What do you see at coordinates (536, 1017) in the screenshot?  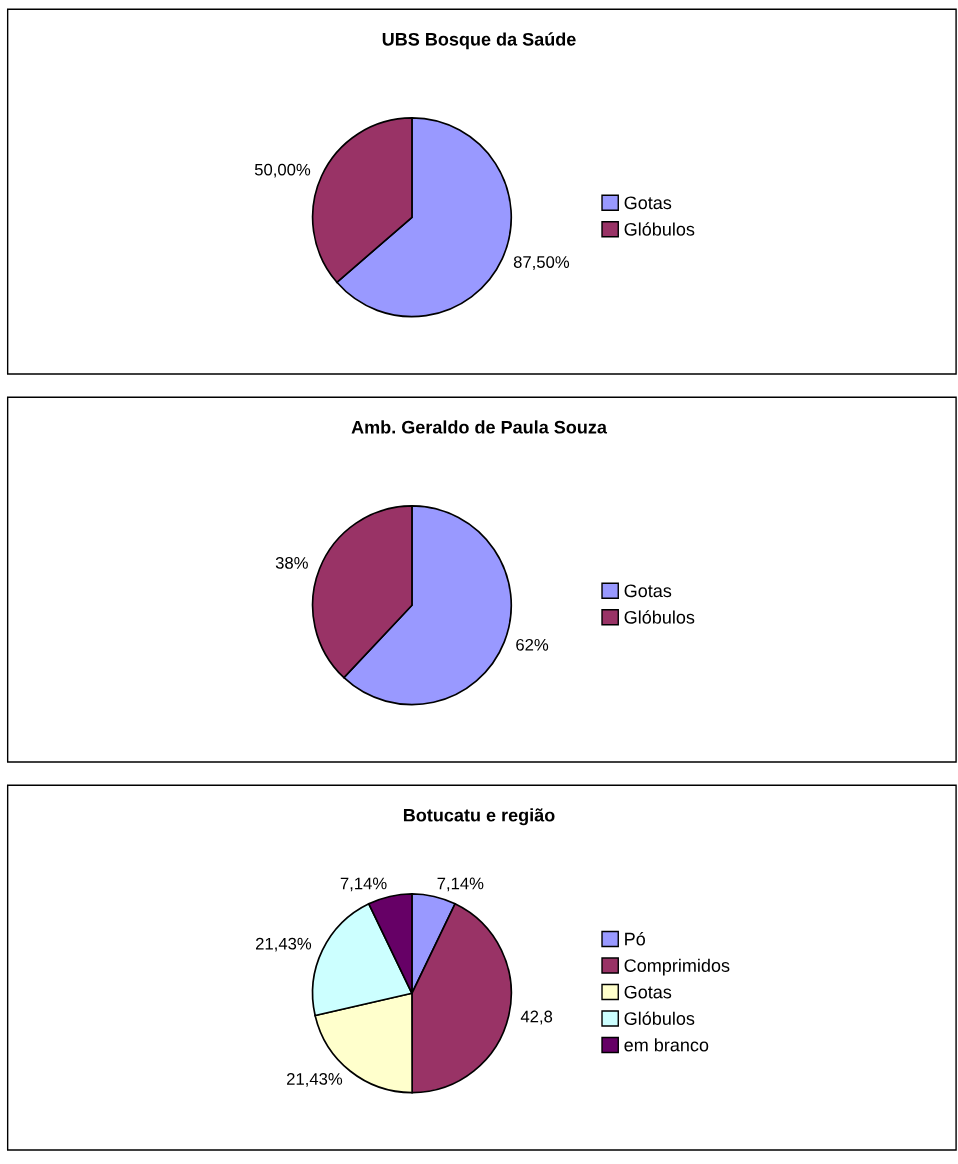 I see `data-label: 42,8` at bounding box center [536, 1017].